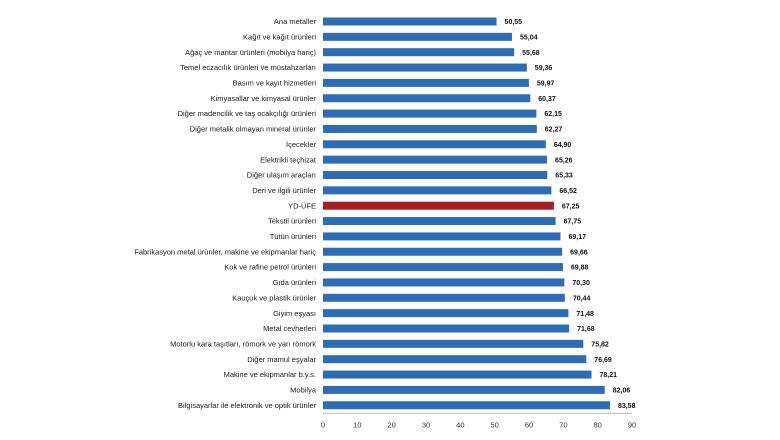 This screenshot has height=440, width=780. I want to click on value-label: 64,90, so click(563, 145).